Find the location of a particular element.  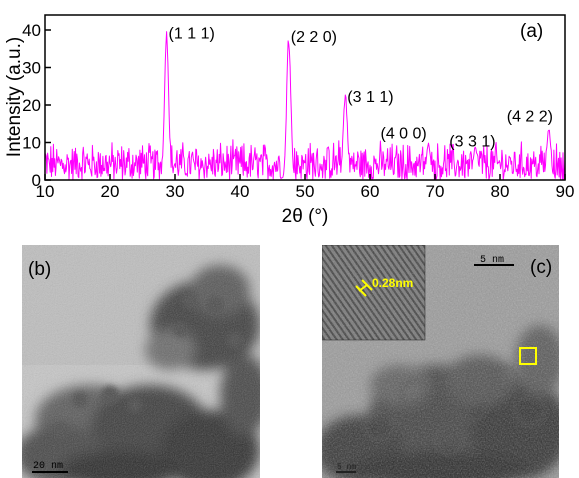

y-tick-label: 20 is located at coordinates (31, 105).